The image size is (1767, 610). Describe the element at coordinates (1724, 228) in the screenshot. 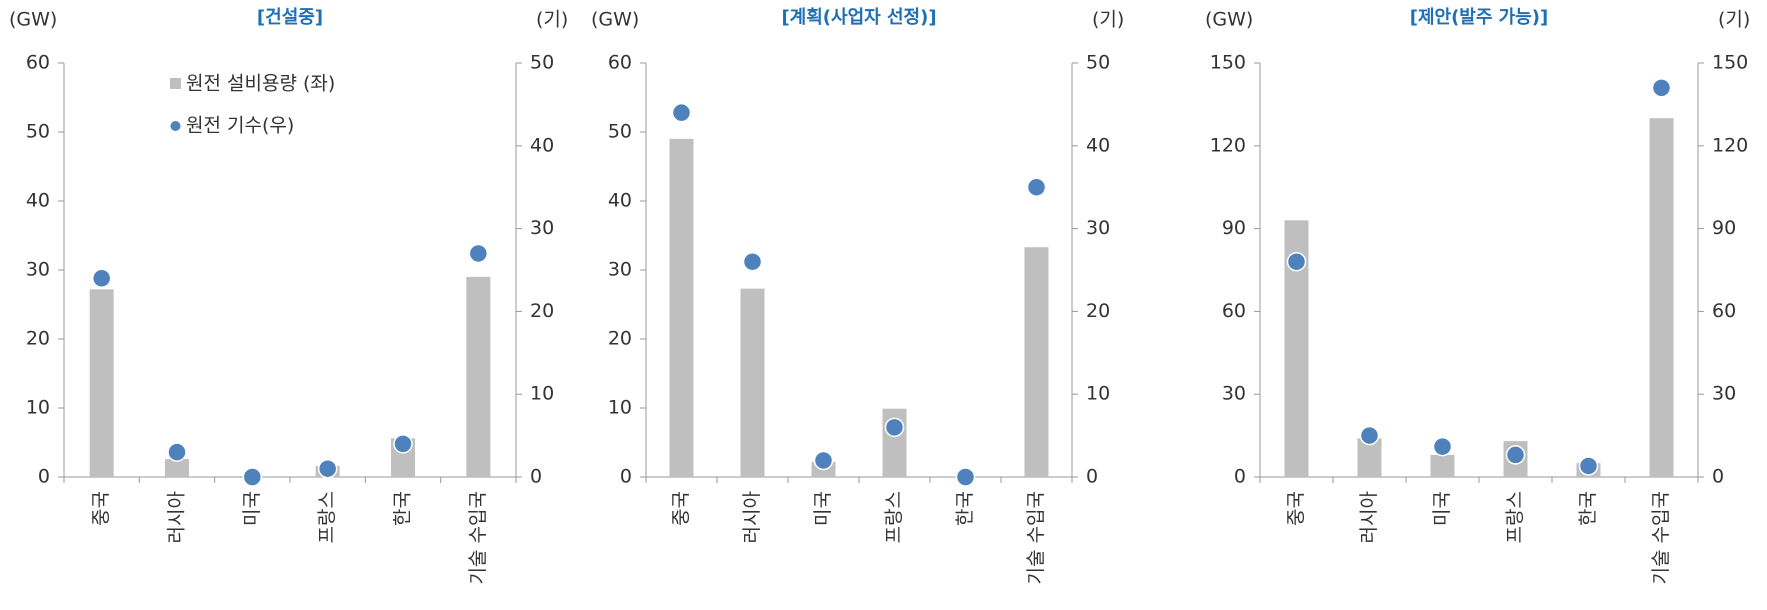

I see `y2-tick-label: 90` at that location.